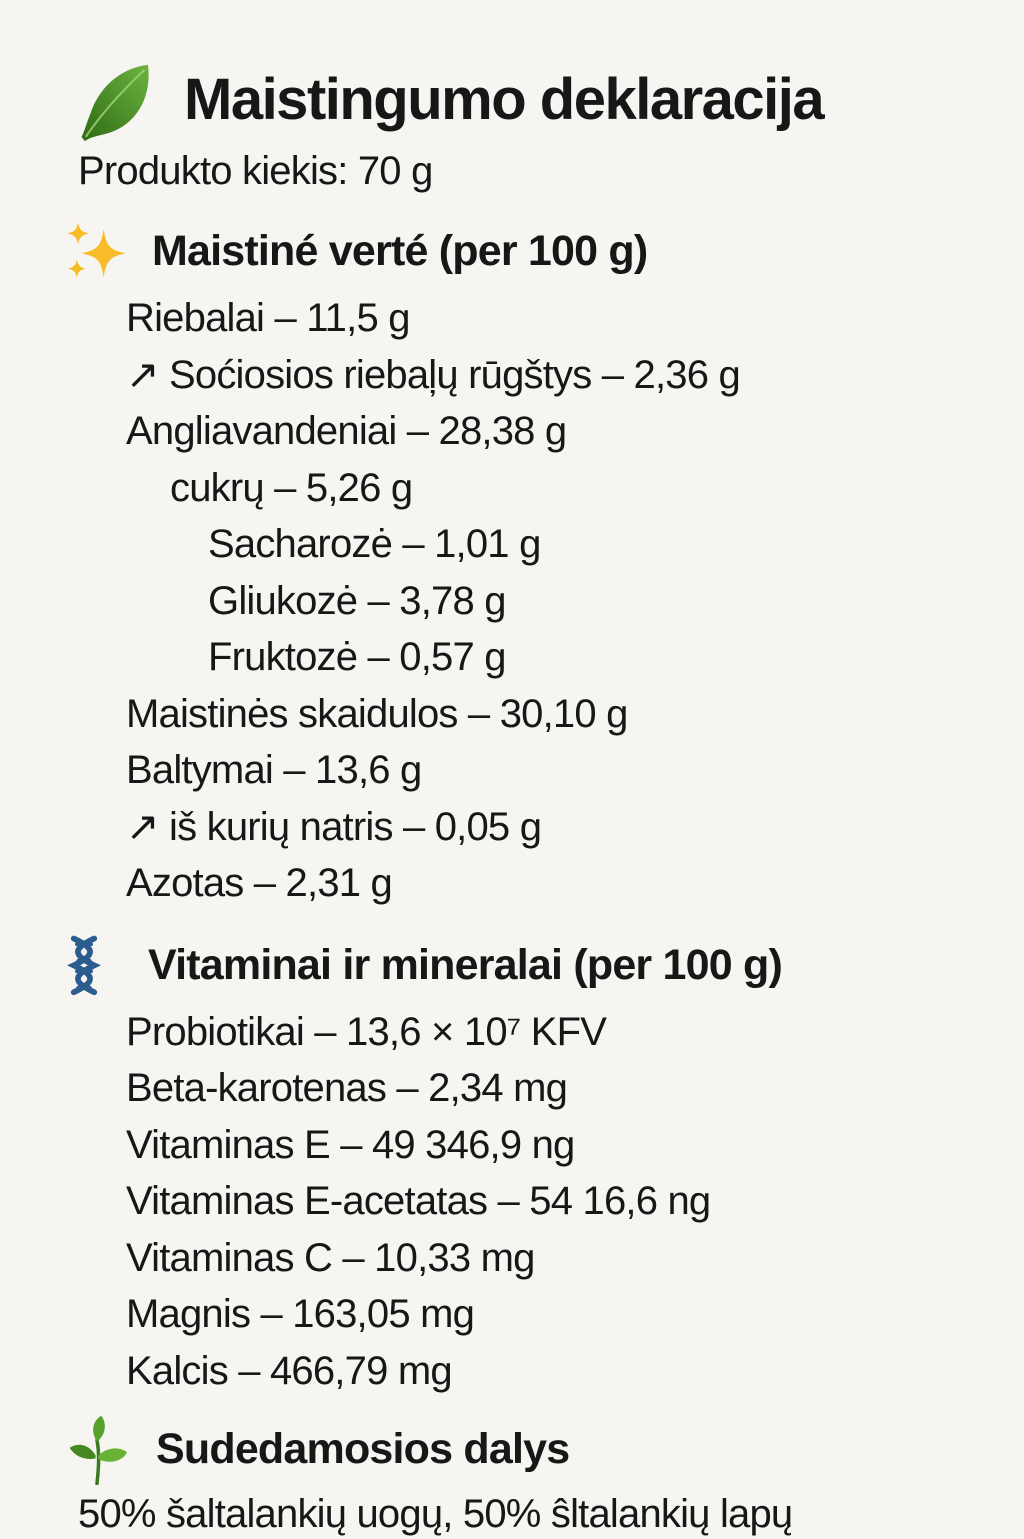 The height and width of the screenshot is (1539, 1024). What do you see at coordinates (400, 251) in the screenshot?
I see `section-title-nutrition: Maistiné verté (per 100 g)` at bounding box center [400, 251].